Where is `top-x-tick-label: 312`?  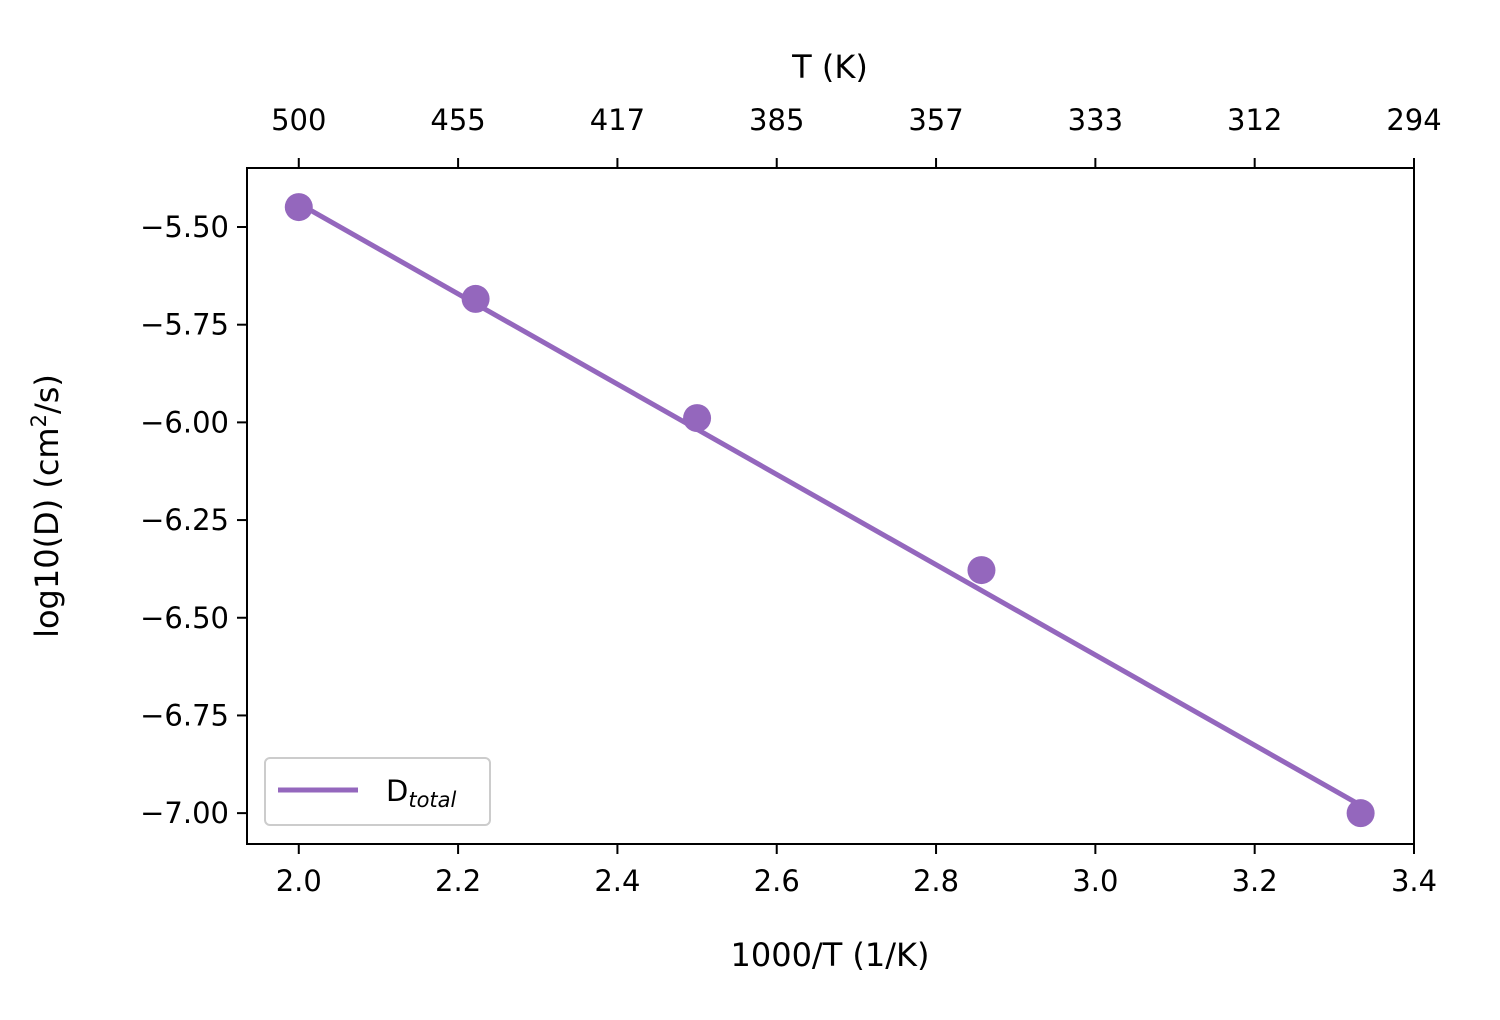
top-x-tick-label: 312 is located at coordinates (1254, 120).